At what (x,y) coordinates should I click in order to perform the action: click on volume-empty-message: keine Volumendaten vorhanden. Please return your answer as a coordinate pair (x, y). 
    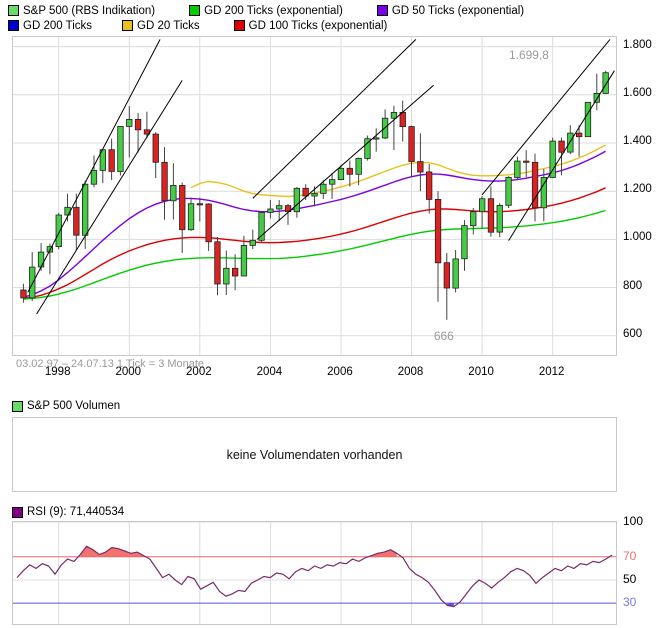
    Looking at the image, I should click on (314, 455).